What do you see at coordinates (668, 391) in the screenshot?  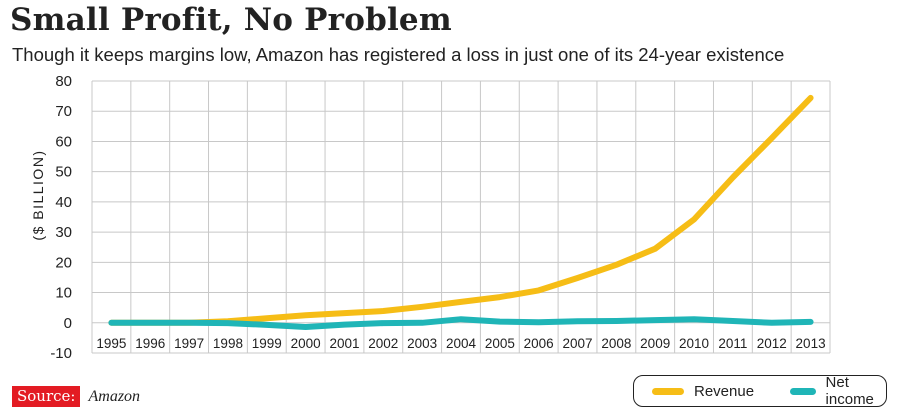 I see `legend-swatch-revenue` at bounding box center [668, 391].